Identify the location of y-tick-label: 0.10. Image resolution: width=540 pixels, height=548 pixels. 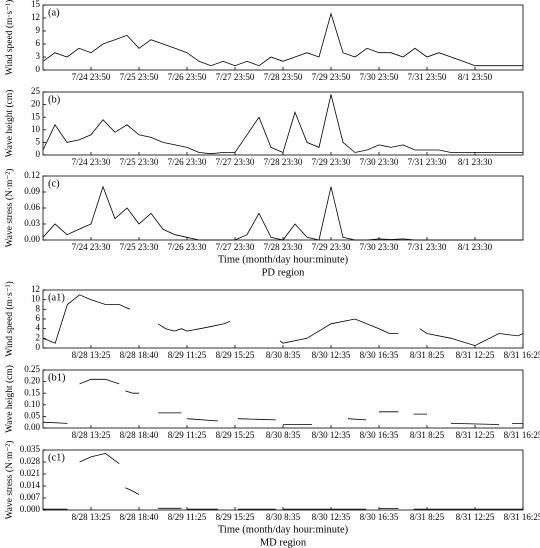
(32, 404).